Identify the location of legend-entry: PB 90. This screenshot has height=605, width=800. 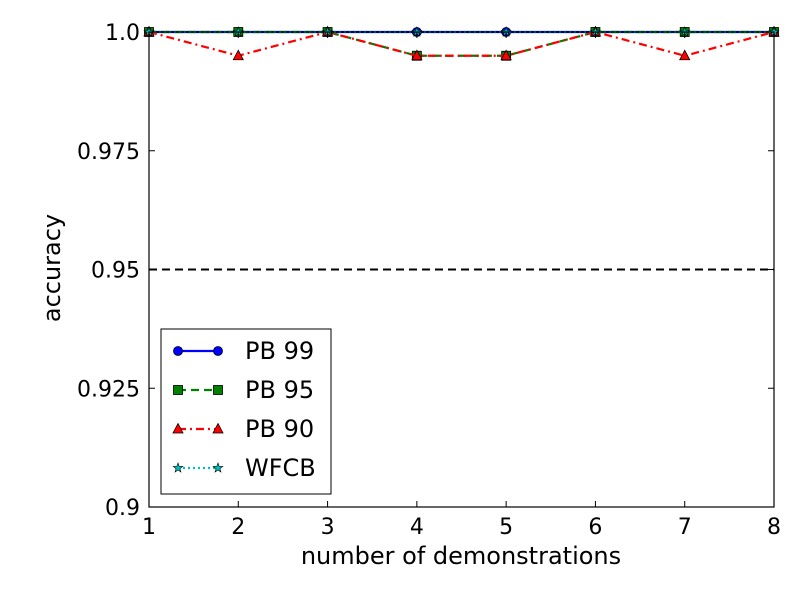
(243, 429).